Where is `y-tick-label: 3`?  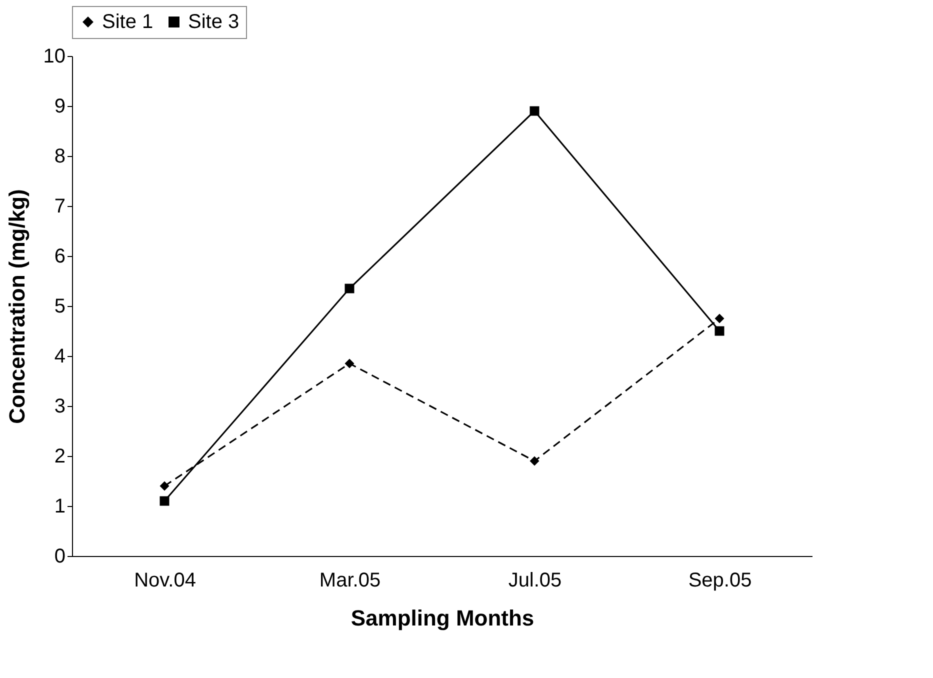
y-tick-label: 3 is located at coordinates (60, 407).